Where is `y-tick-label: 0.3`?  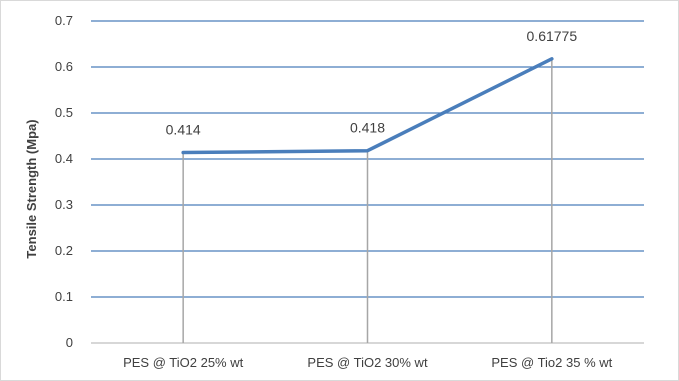 y-tick-label: 0.3 is located at coordinates (64, 204).